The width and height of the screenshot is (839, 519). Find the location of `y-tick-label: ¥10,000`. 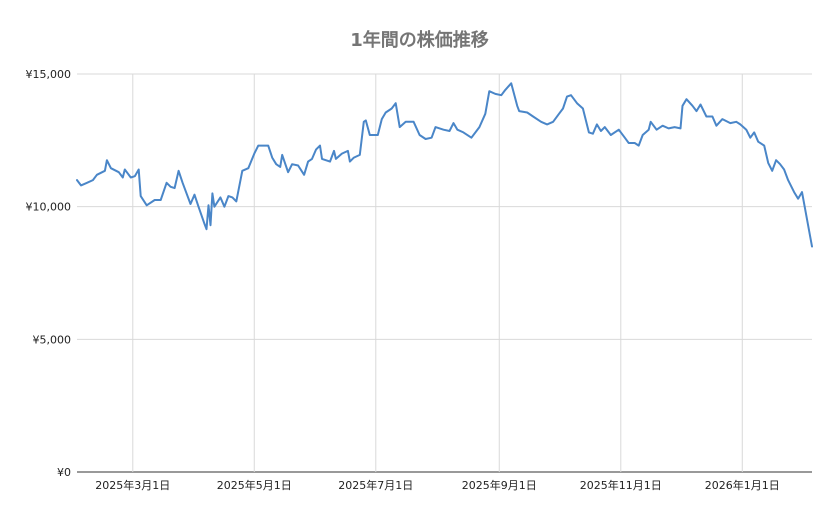

y-tick-label: ¥10,000 is located at coordinates (49, 207).